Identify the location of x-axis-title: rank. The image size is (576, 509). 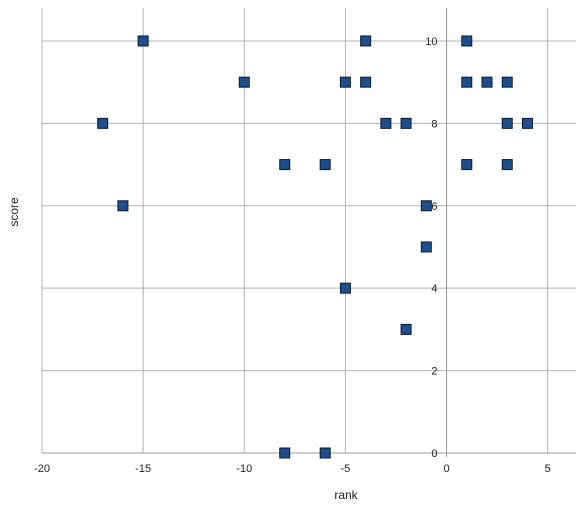
(346, 495).